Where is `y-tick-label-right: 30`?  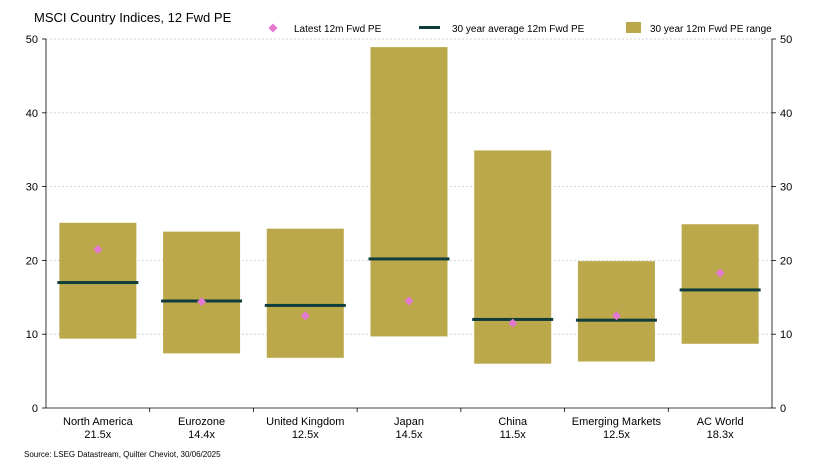 y-tick-label-right: 30 is located at coordinates (786, 188).